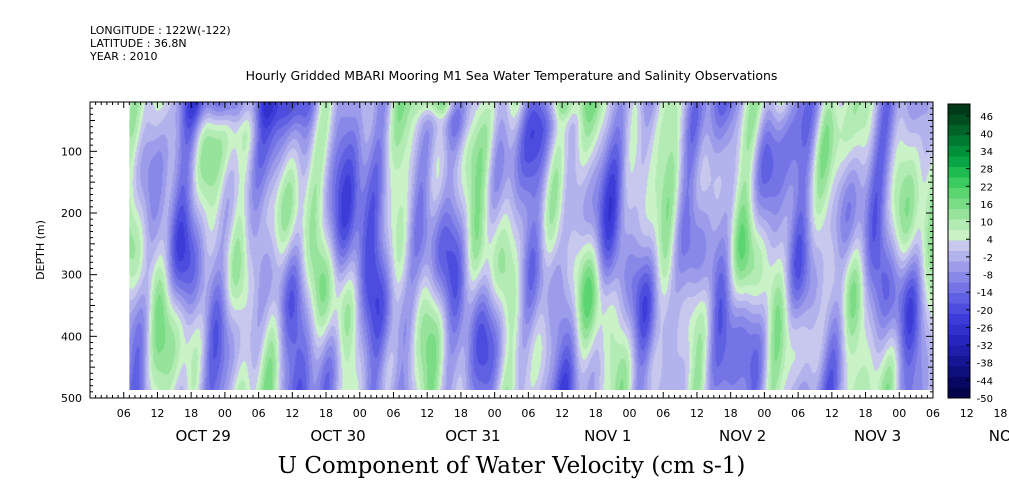  Describe the element at coordinates (472, 436) in the screenshot. I see `x-day-label: OCT 31` at that location.